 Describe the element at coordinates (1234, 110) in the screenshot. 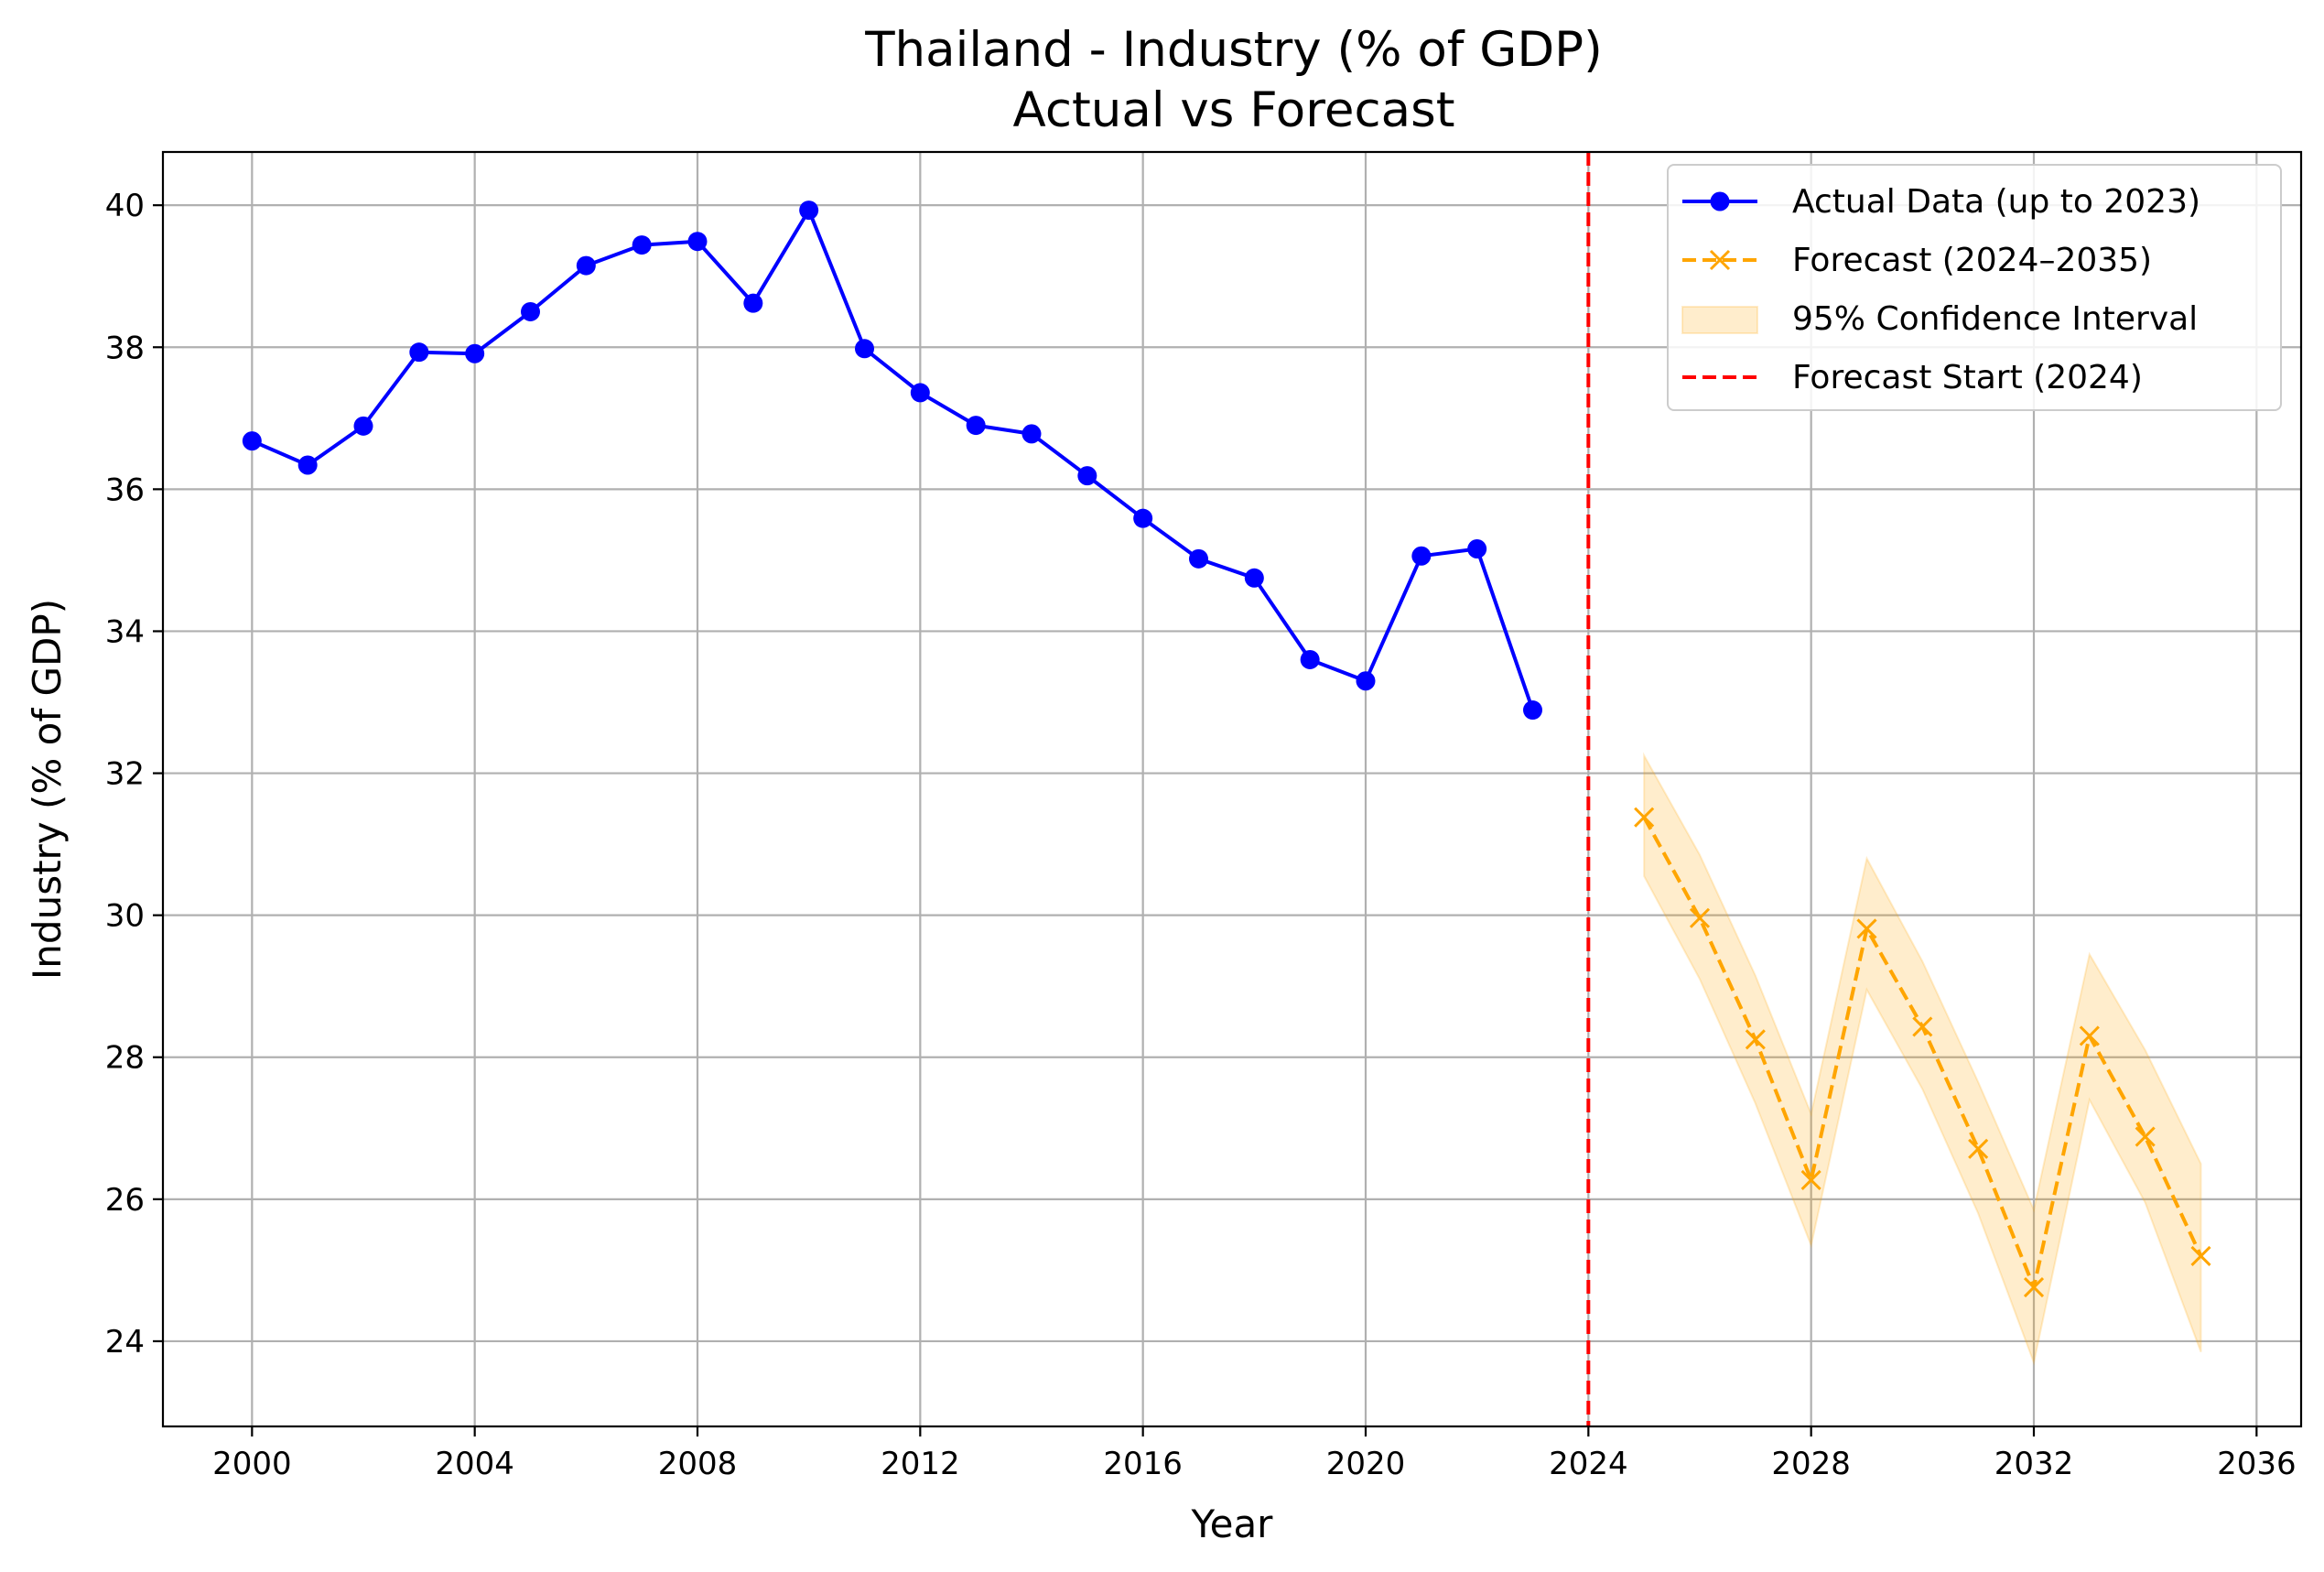

I see `chart-subtitle: Actual vs Forecast` at that location.